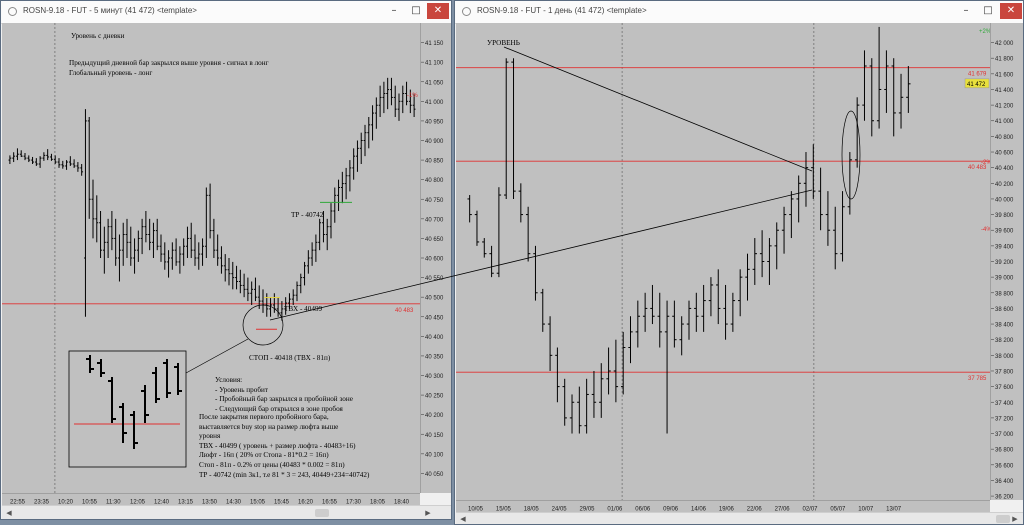 Image resolution: width=1024 pixels, height=525 pixels. Describe the element at coordinates (66, 503) in the screenshot. I see `x-tick-label: 10:20` at that location.